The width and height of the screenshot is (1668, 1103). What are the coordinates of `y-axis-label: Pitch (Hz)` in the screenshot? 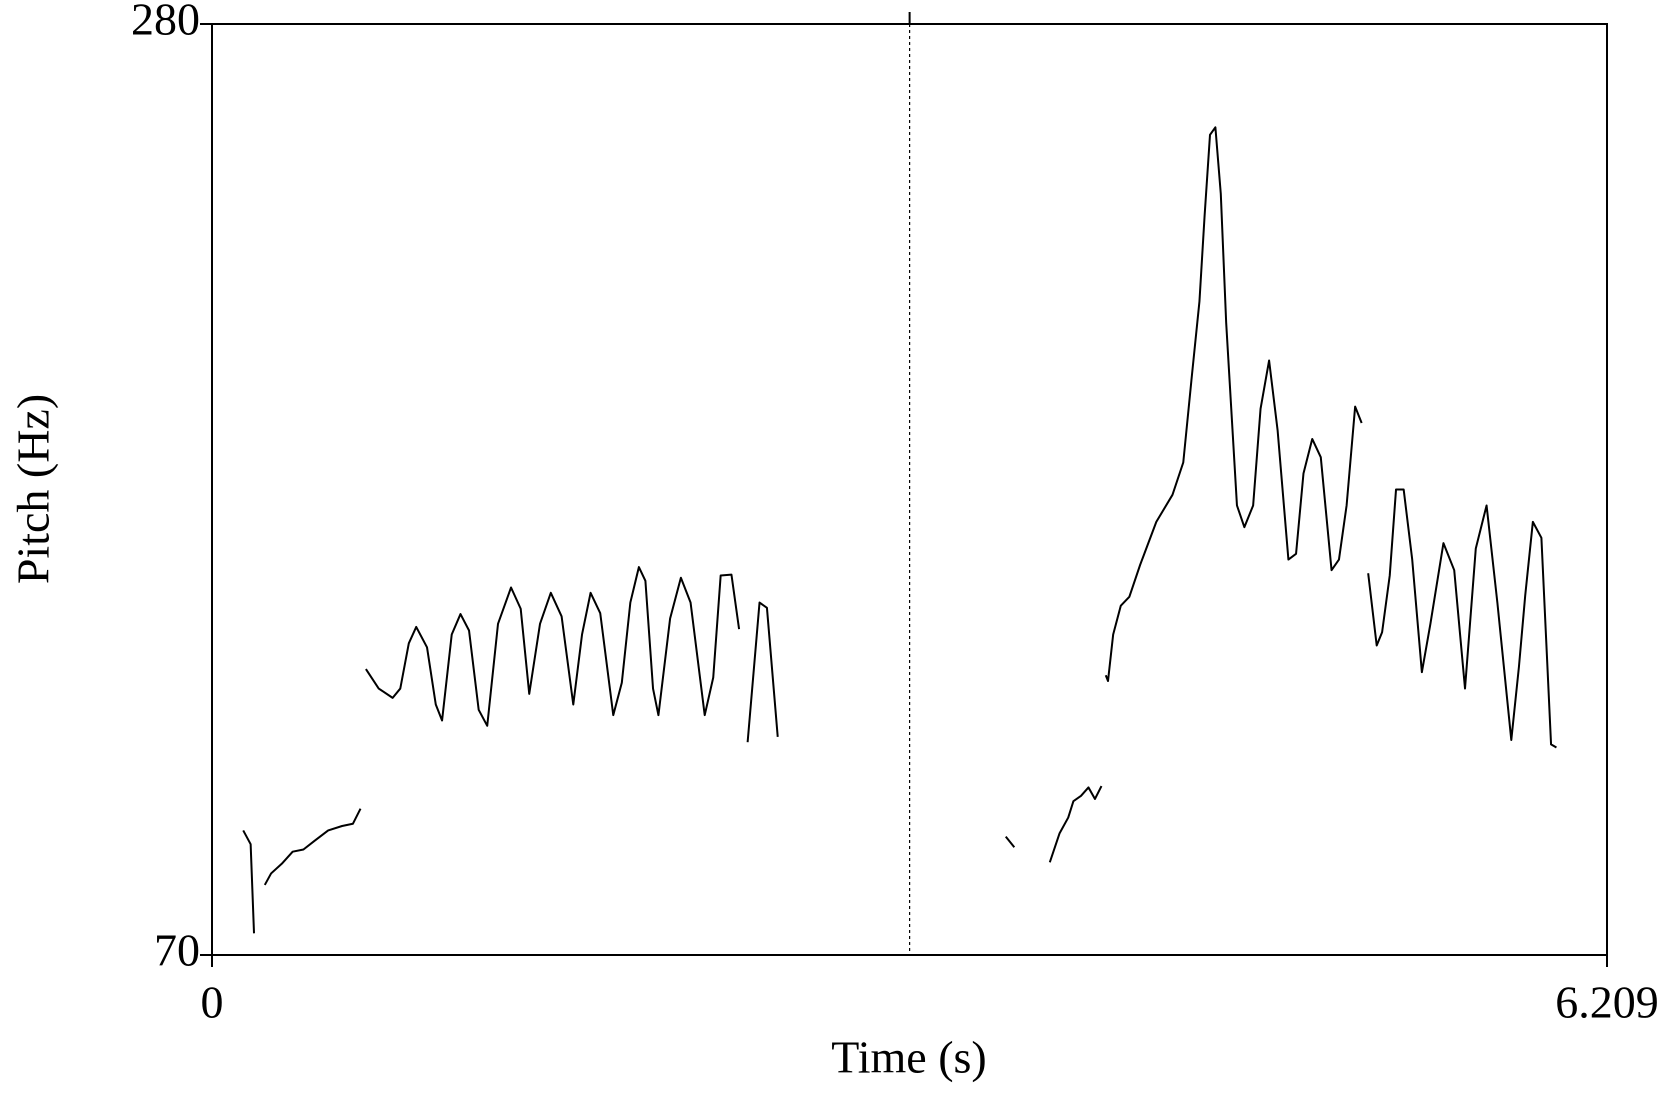 It's located at (33, 489).